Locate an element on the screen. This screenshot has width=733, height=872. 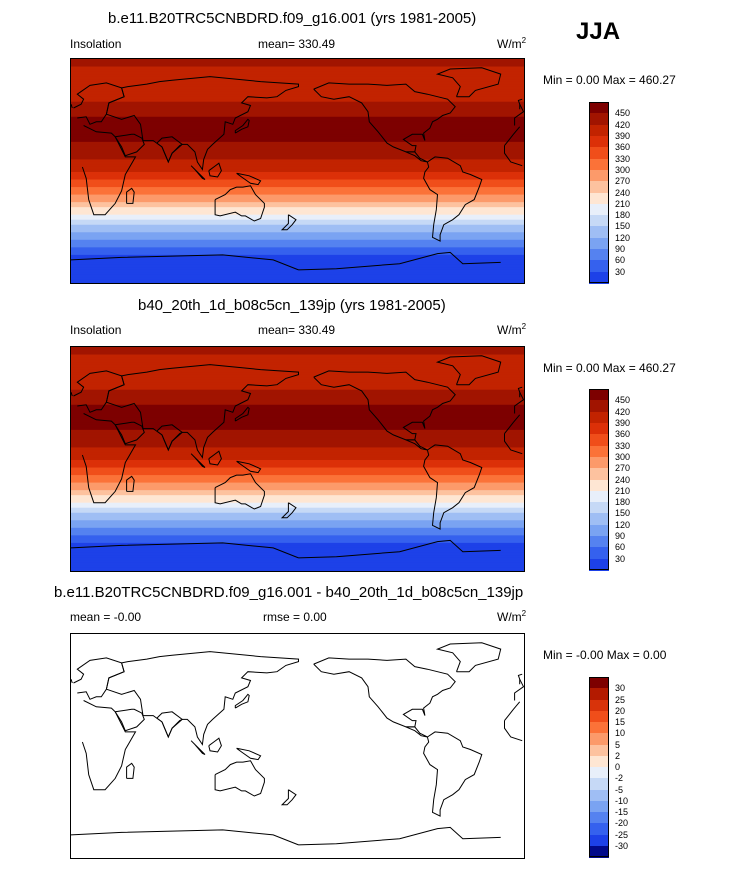
panel1-colorbar-tick-label: 330 is located at coordinates (623, 158).